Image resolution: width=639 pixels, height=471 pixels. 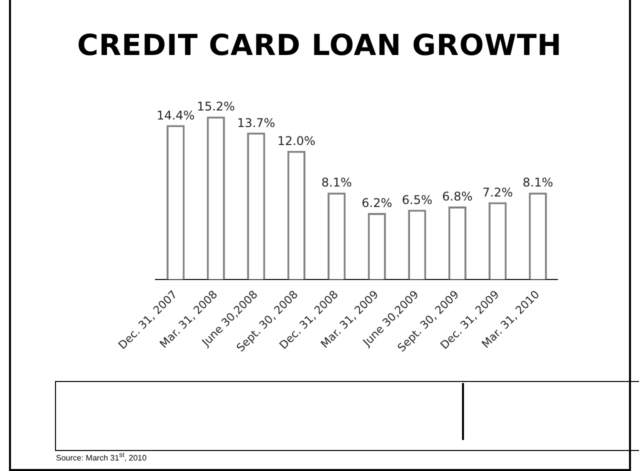 What do you see at coordinates (417, 199) in the screenshot?
I see `data-label: 6.5%` at bounding box center [417, 199].